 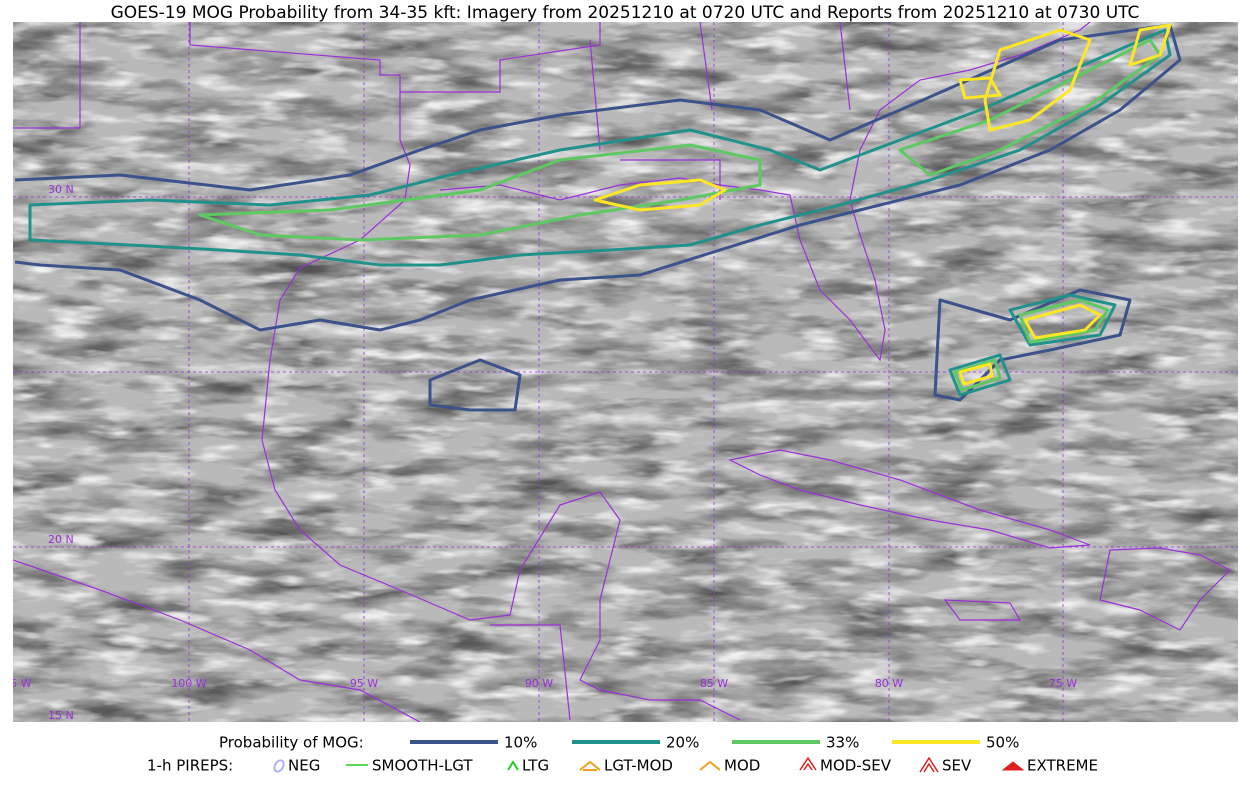 What do you see at coordinates (1062, 766) in the screenshot?
I see `legend-label: EXTREME` at bounding box center [1062, 766].